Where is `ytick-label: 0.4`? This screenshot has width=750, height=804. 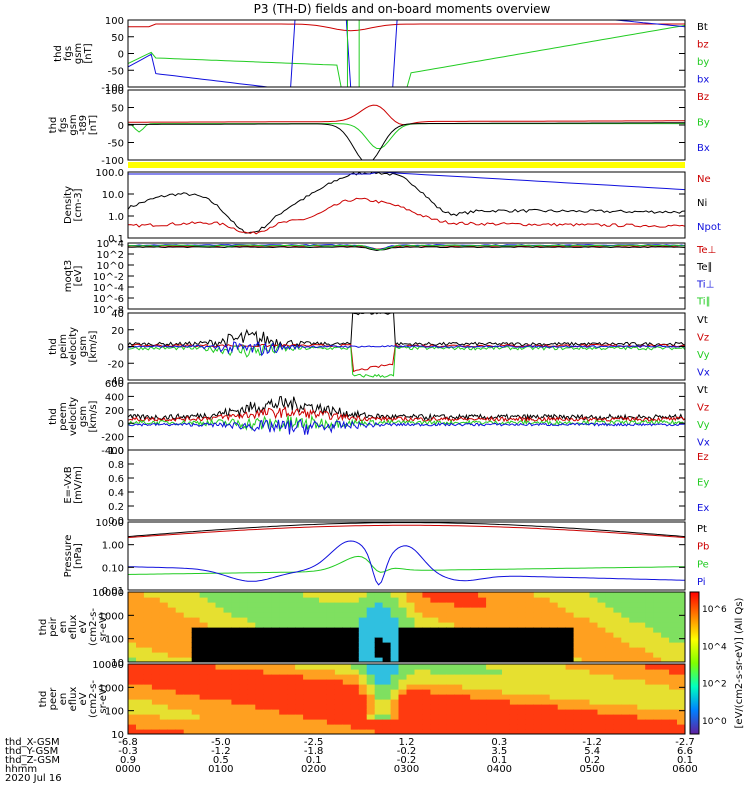
ytick-label: 0.4 is located at coordinates (116, 493).